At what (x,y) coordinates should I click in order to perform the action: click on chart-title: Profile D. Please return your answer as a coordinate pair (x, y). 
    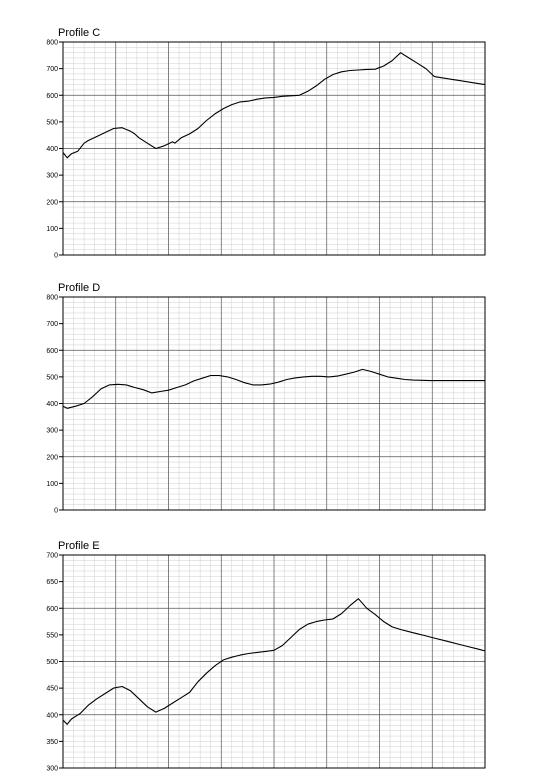
    Looking at the image, I should click on (79, 288).